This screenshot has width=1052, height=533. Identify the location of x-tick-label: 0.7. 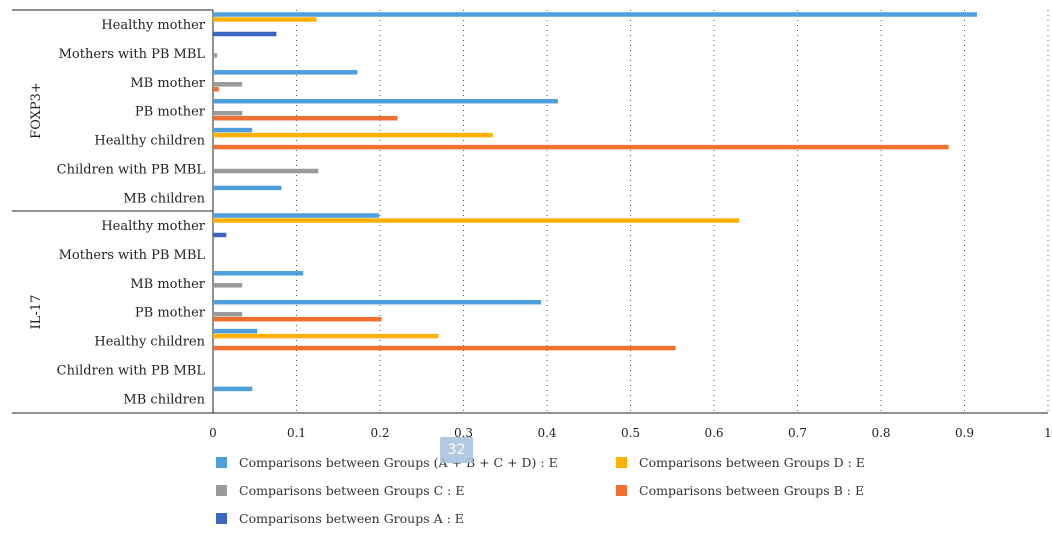
(797, 433).